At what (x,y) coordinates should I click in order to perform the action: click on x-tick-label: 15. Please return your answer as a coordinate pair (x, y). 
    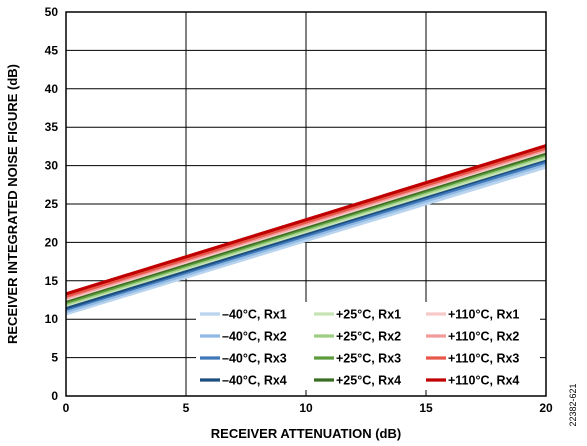
    Looking at the image, I should click on (426, 408).